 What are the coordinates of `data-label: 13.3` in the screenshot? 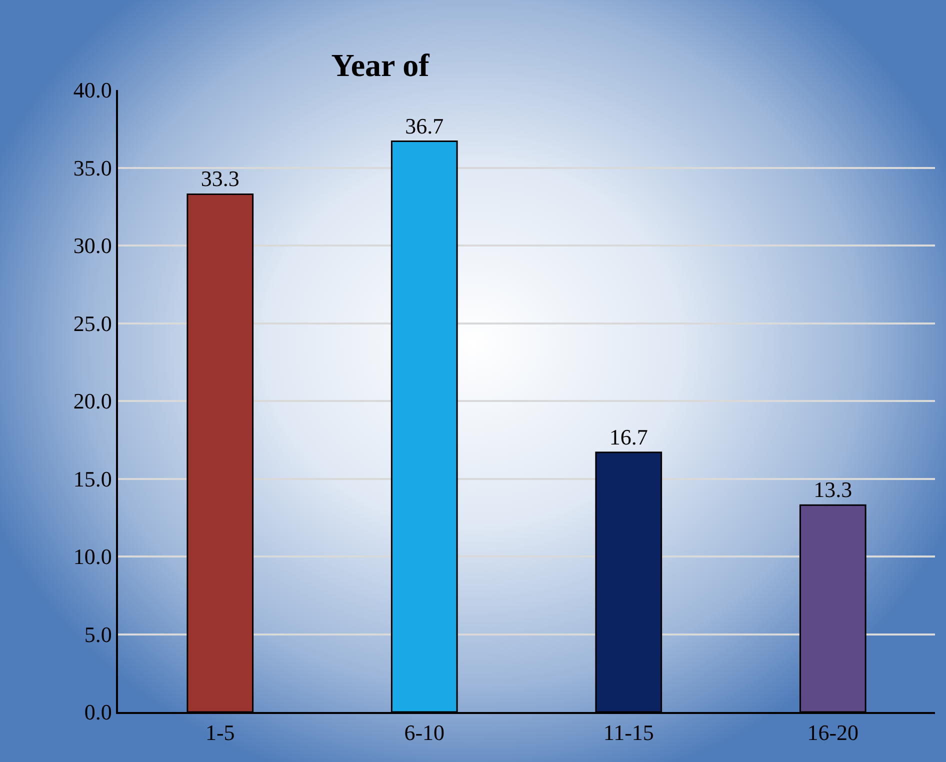 It's located at (833, 489).